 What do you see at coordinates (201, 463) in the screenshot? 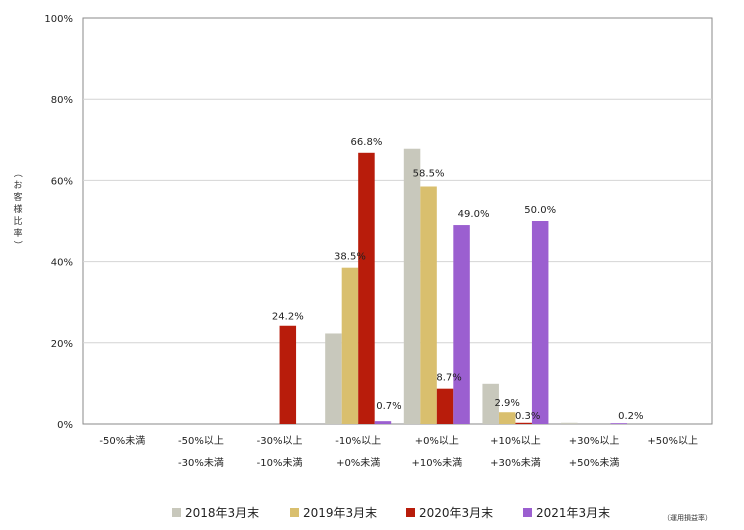
I see `x-category-label: -30%未満` at bounding box center [201, 463].